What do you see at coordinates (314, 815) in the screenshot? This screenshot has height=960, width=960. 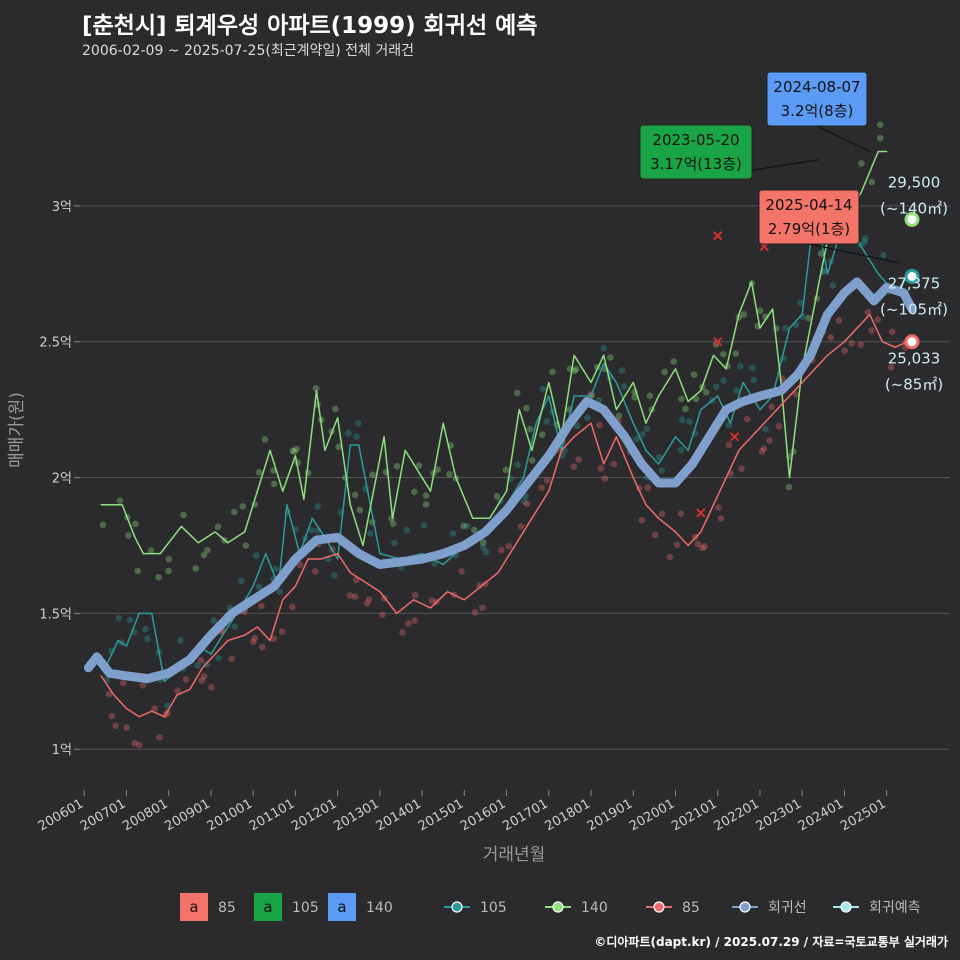 I see `x-tick-label: 201201` at bounding box center [314, 815].